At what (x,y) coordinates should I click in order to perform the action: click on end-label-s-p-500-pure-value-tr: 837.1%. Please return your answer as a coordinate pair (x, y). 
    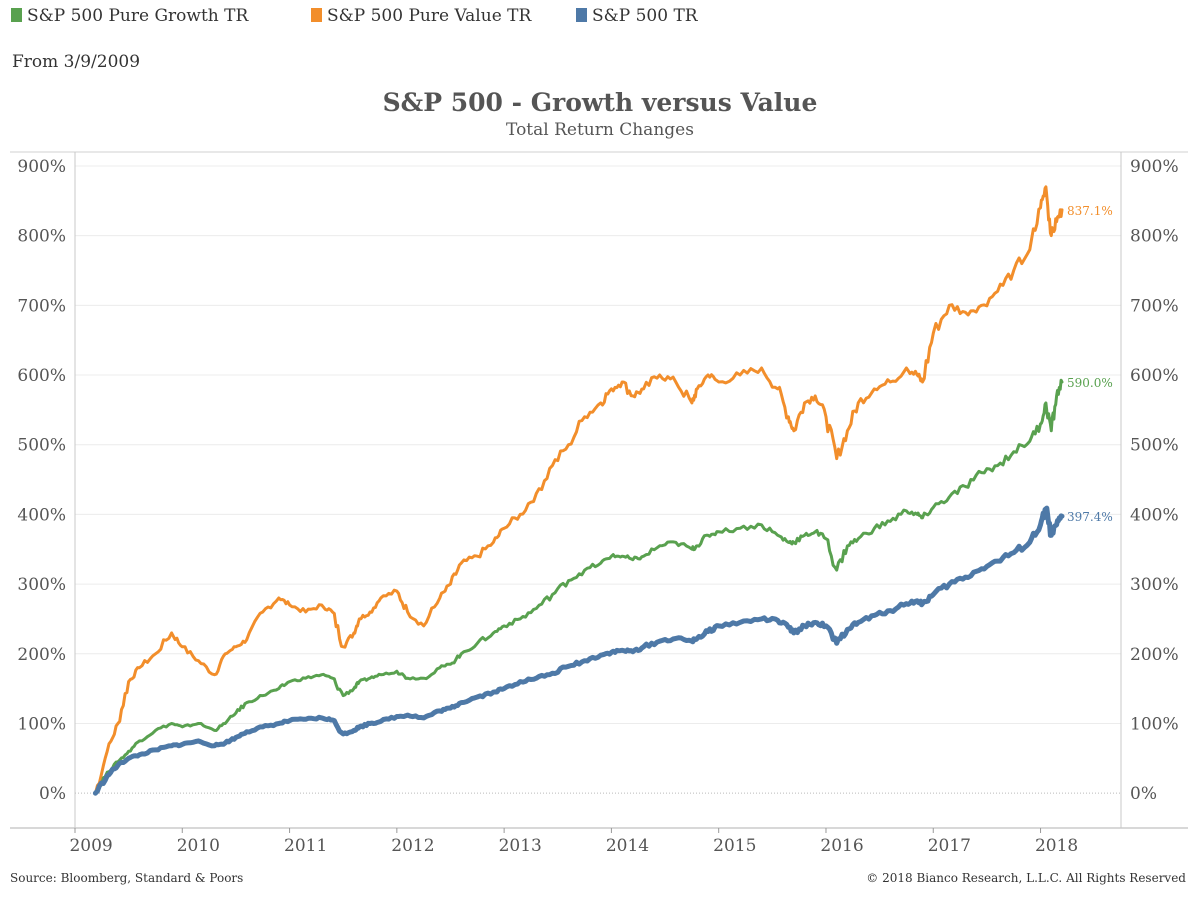
    Looking at the image, I should click on (1090, 211).